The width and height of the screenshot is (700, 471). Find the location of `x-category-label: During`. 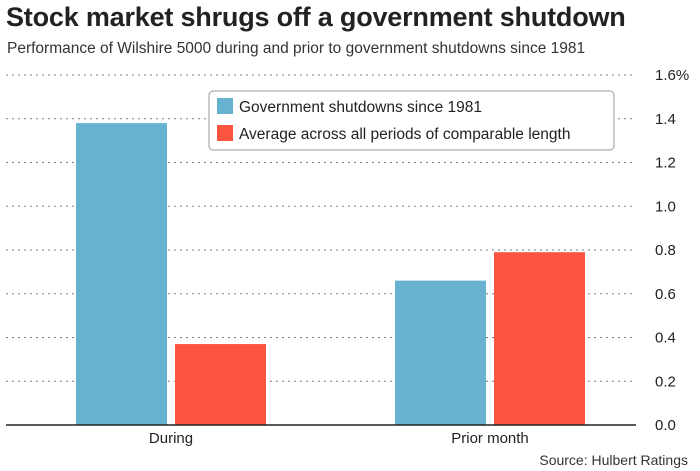

x-category-label: During is located at coordinates (171, 438).